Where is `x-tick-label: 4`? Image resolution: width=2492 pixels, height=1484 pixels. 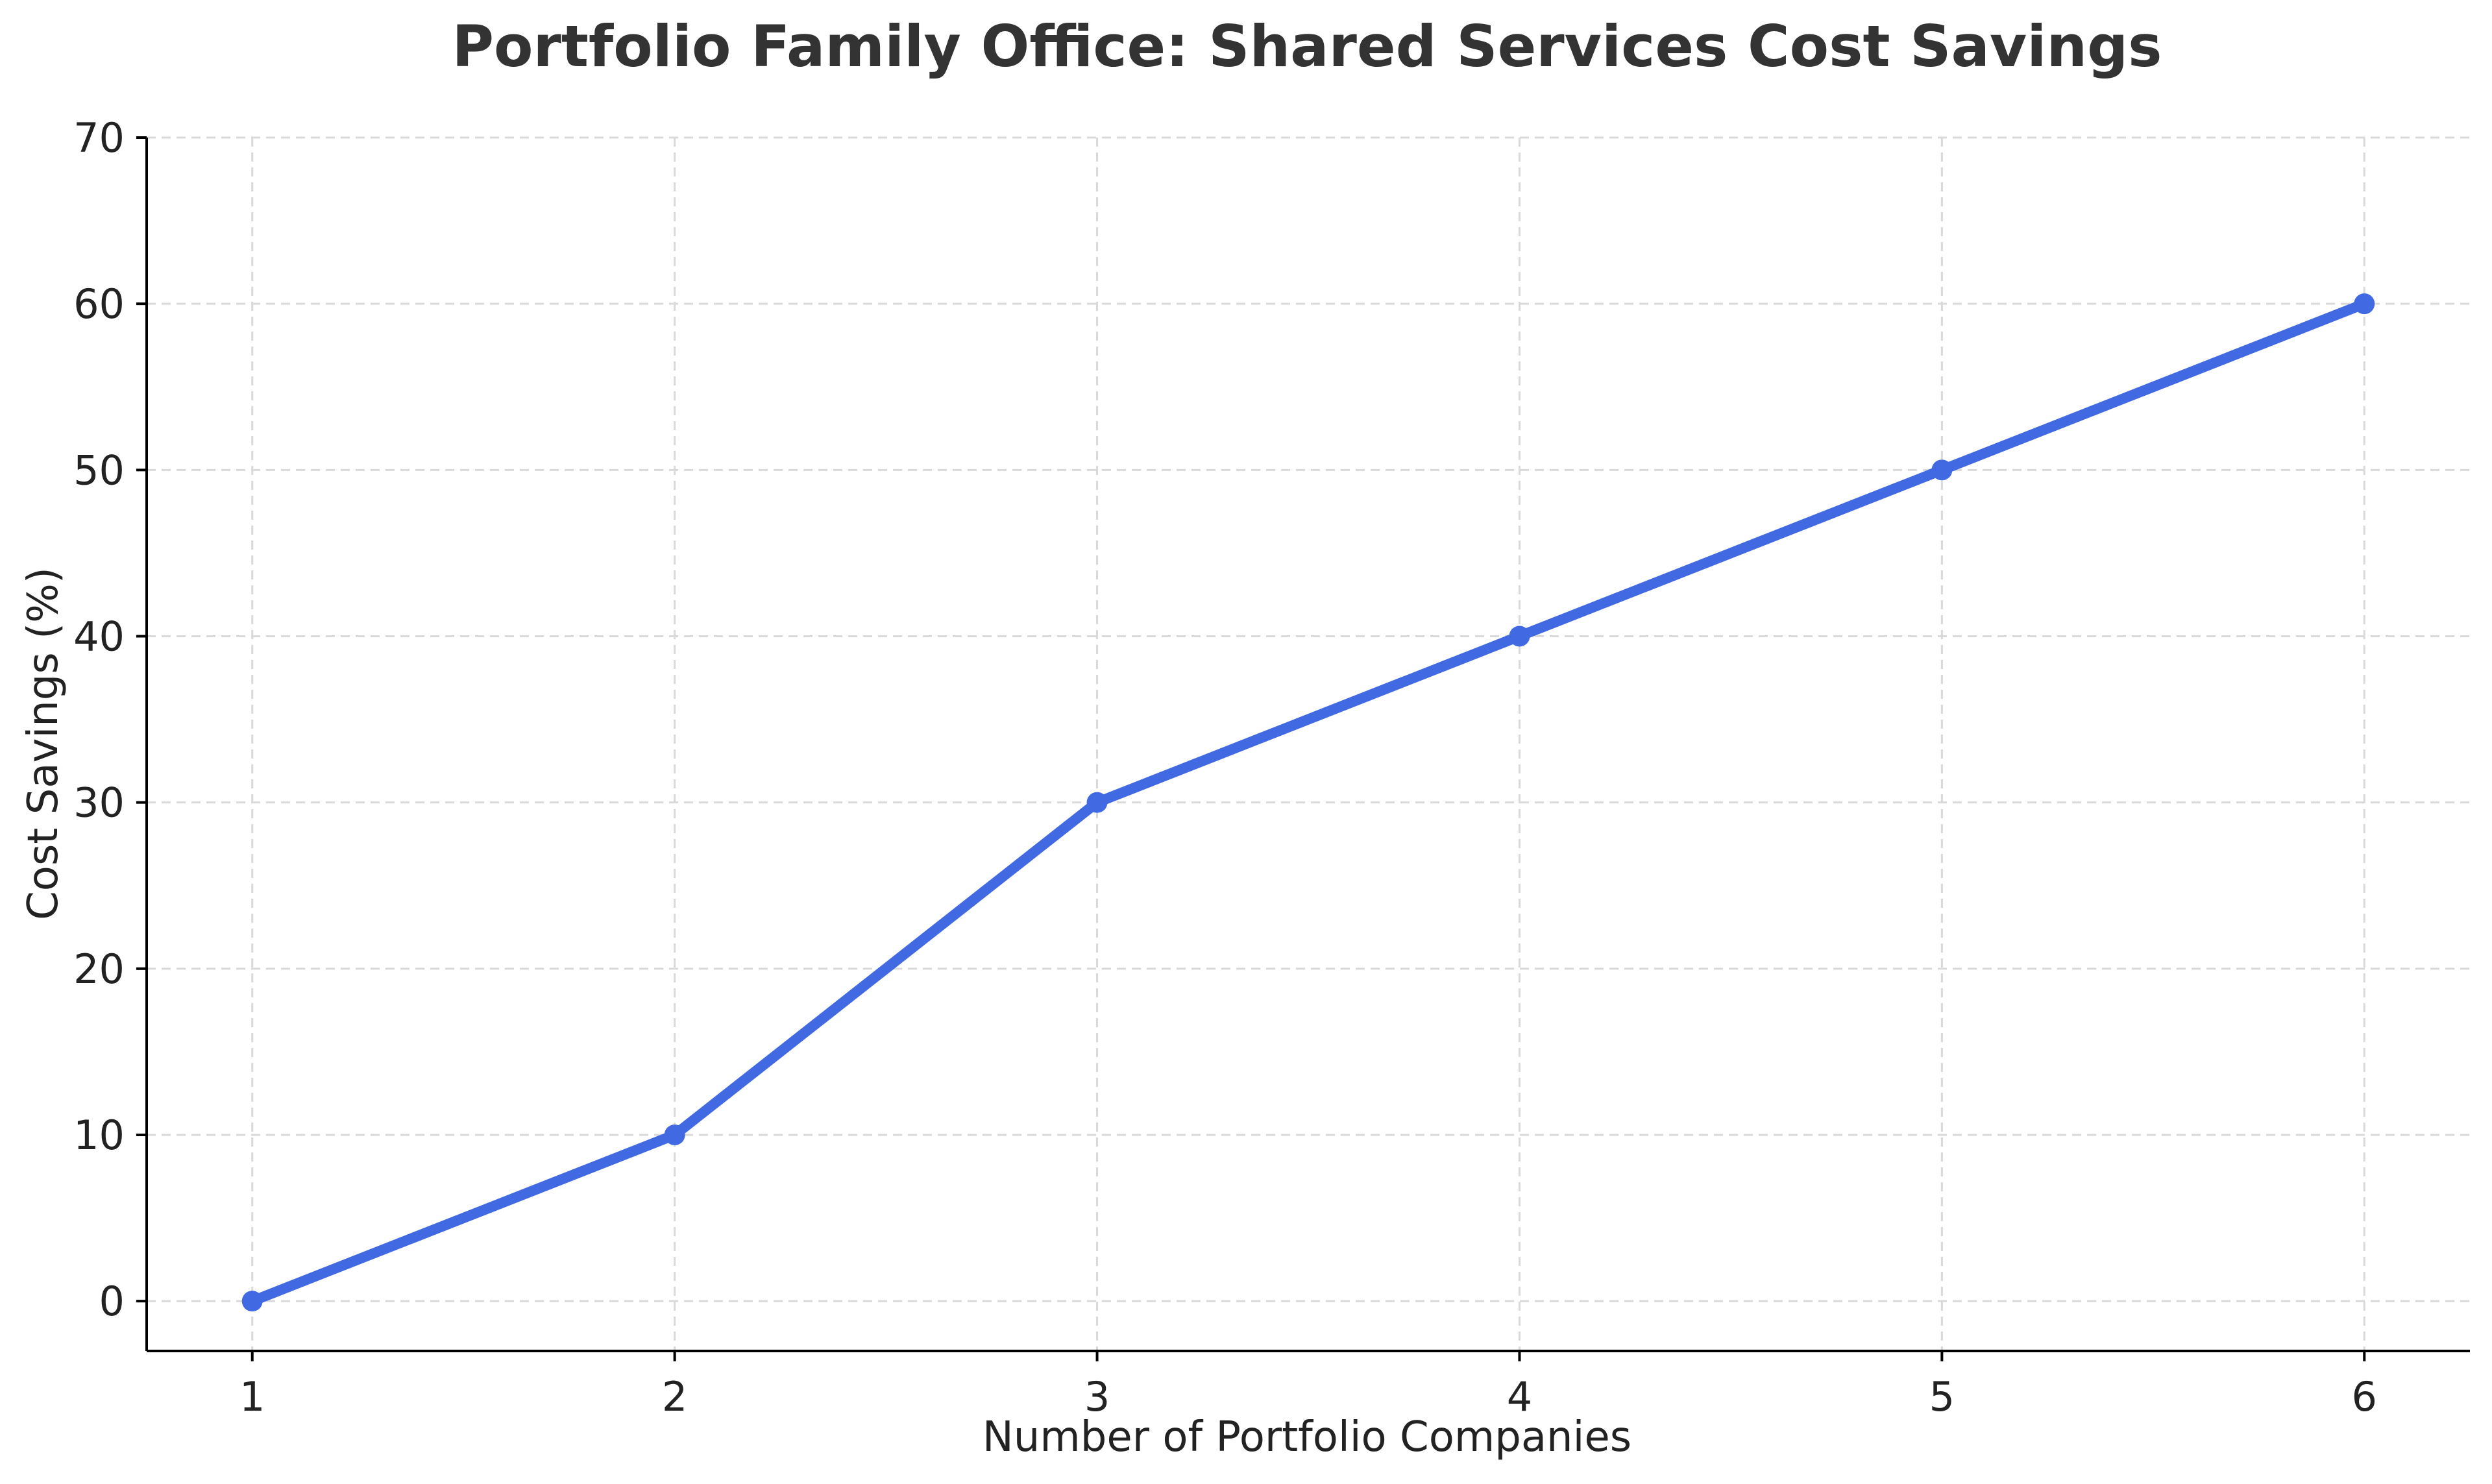
x-tick-label: 4 is located at coordinates (1519, 1396).